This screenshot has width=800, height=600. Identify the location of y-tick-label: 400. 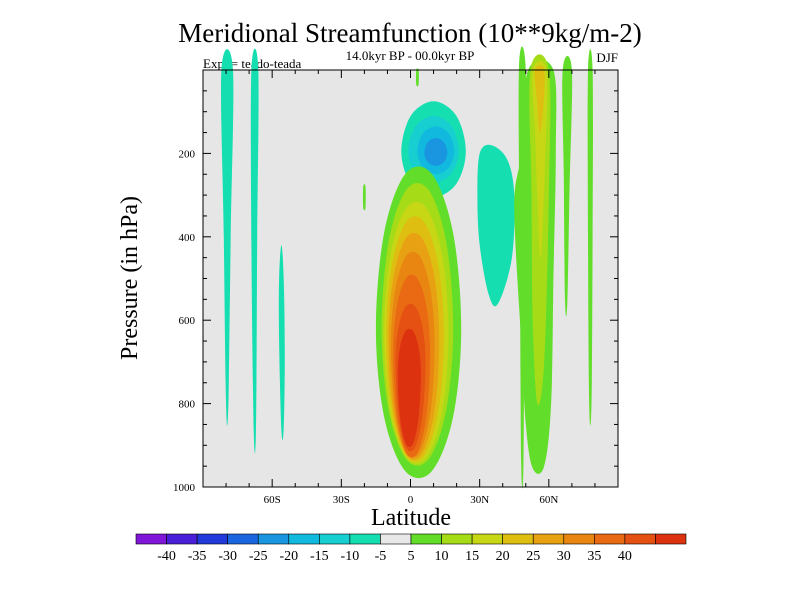
(187, 238).